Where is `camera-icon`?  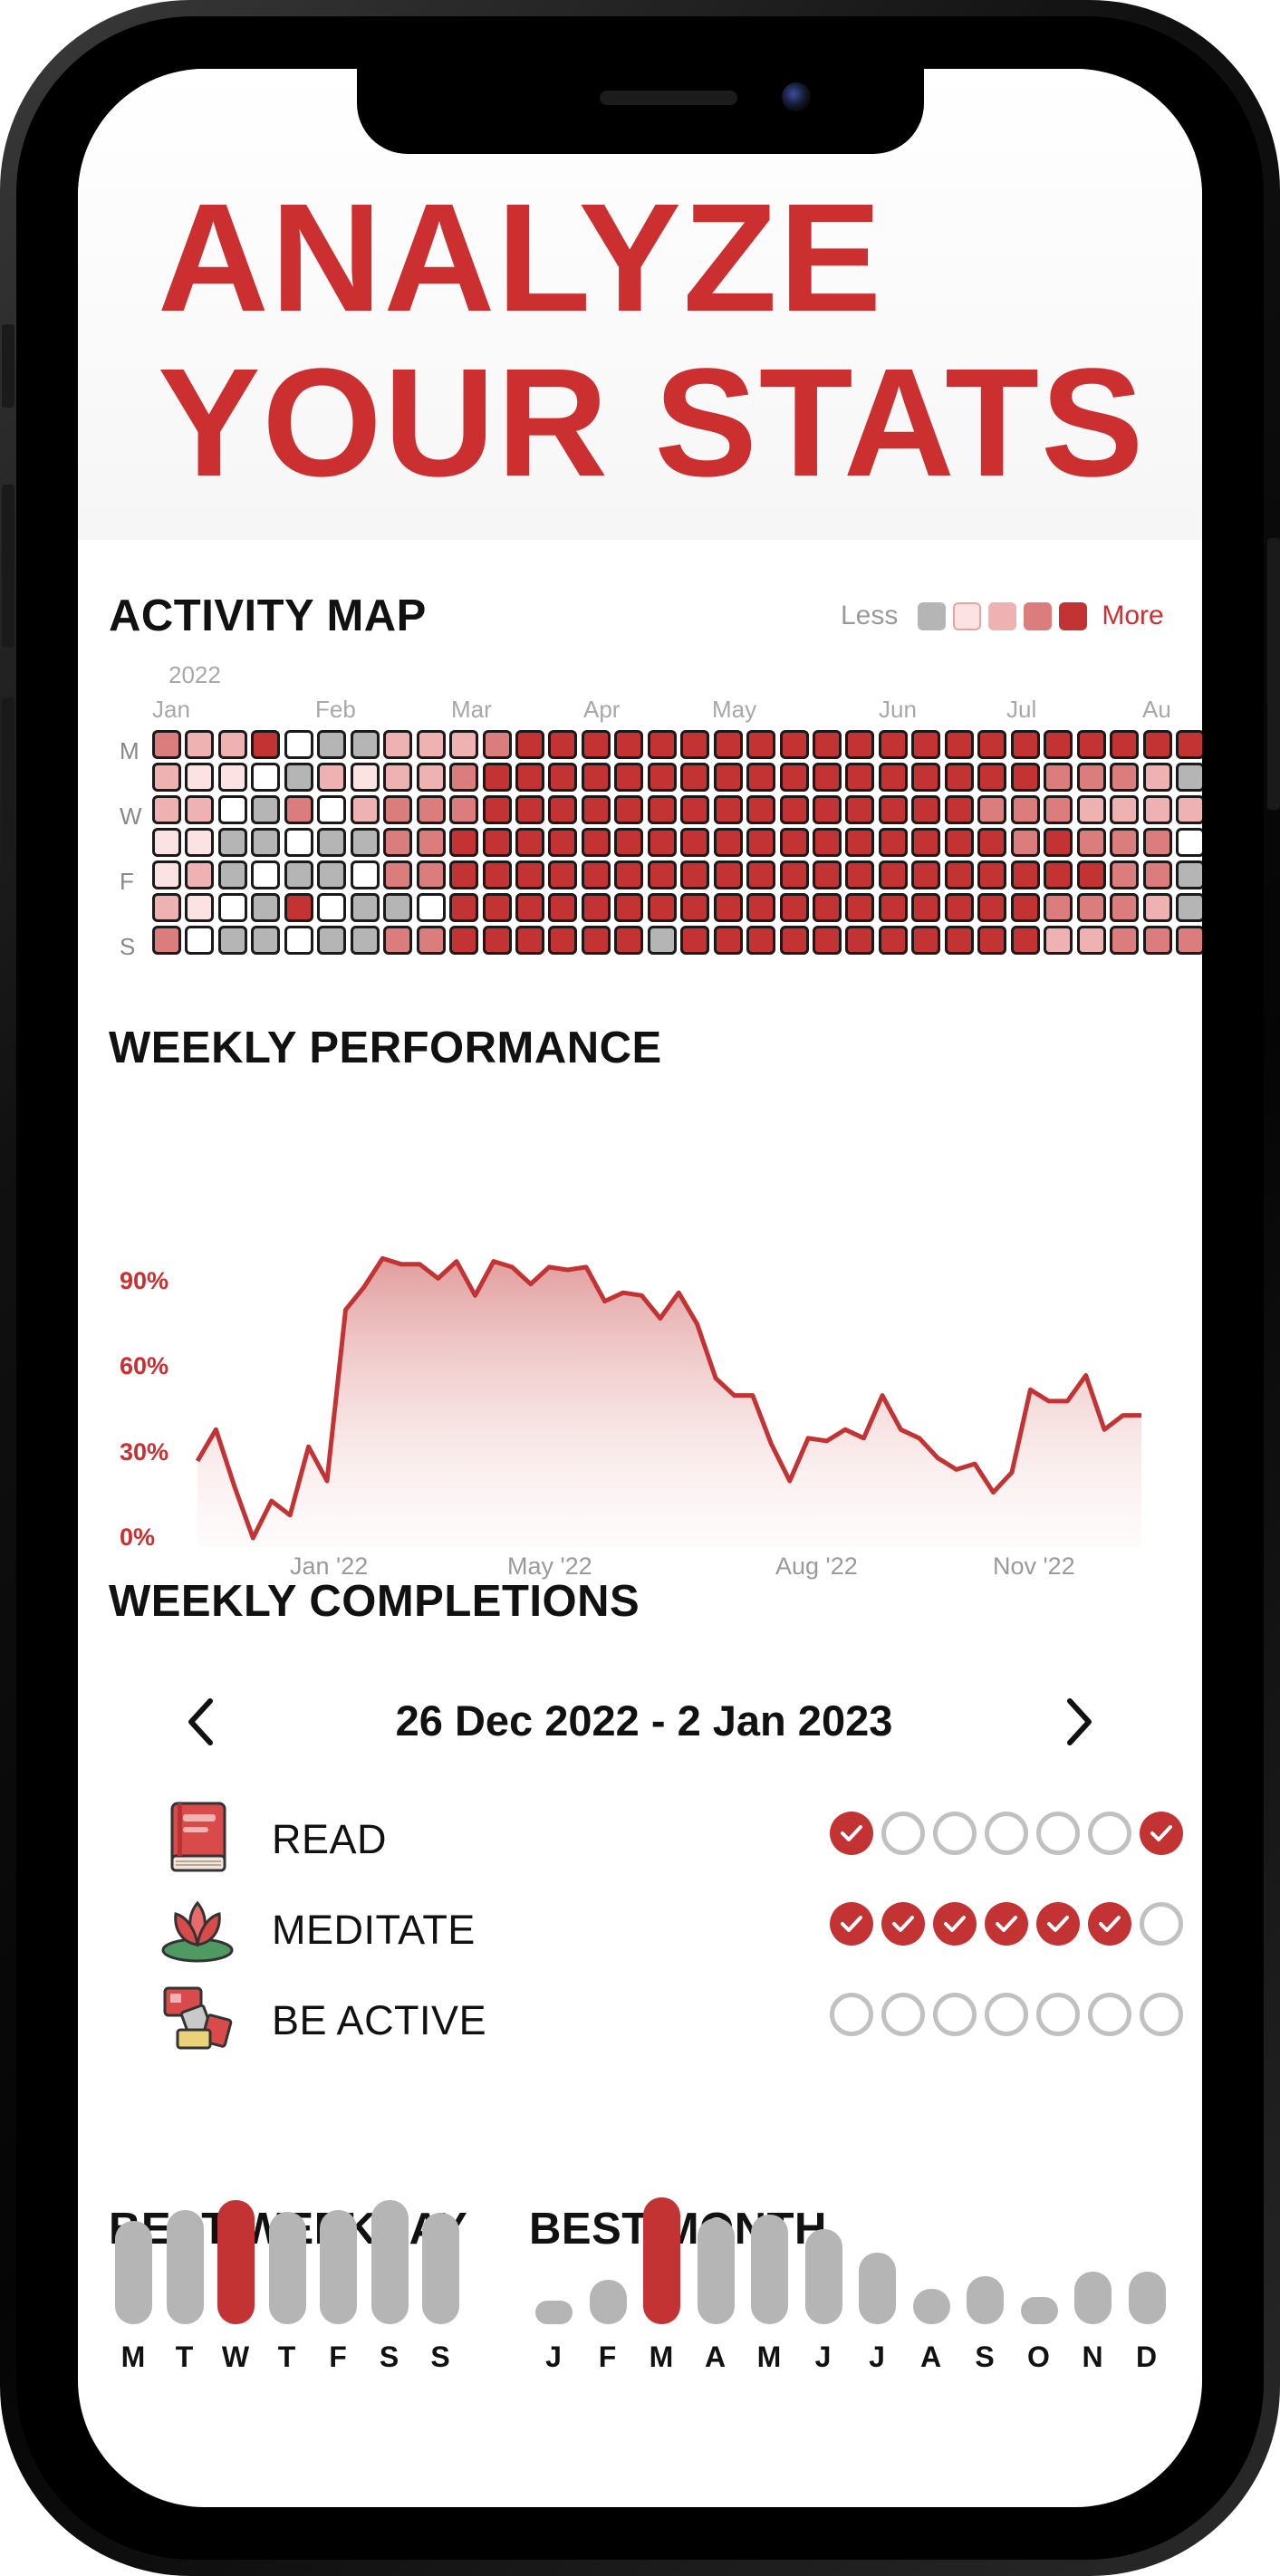 camera-icon is located at coordinates (796, 96).